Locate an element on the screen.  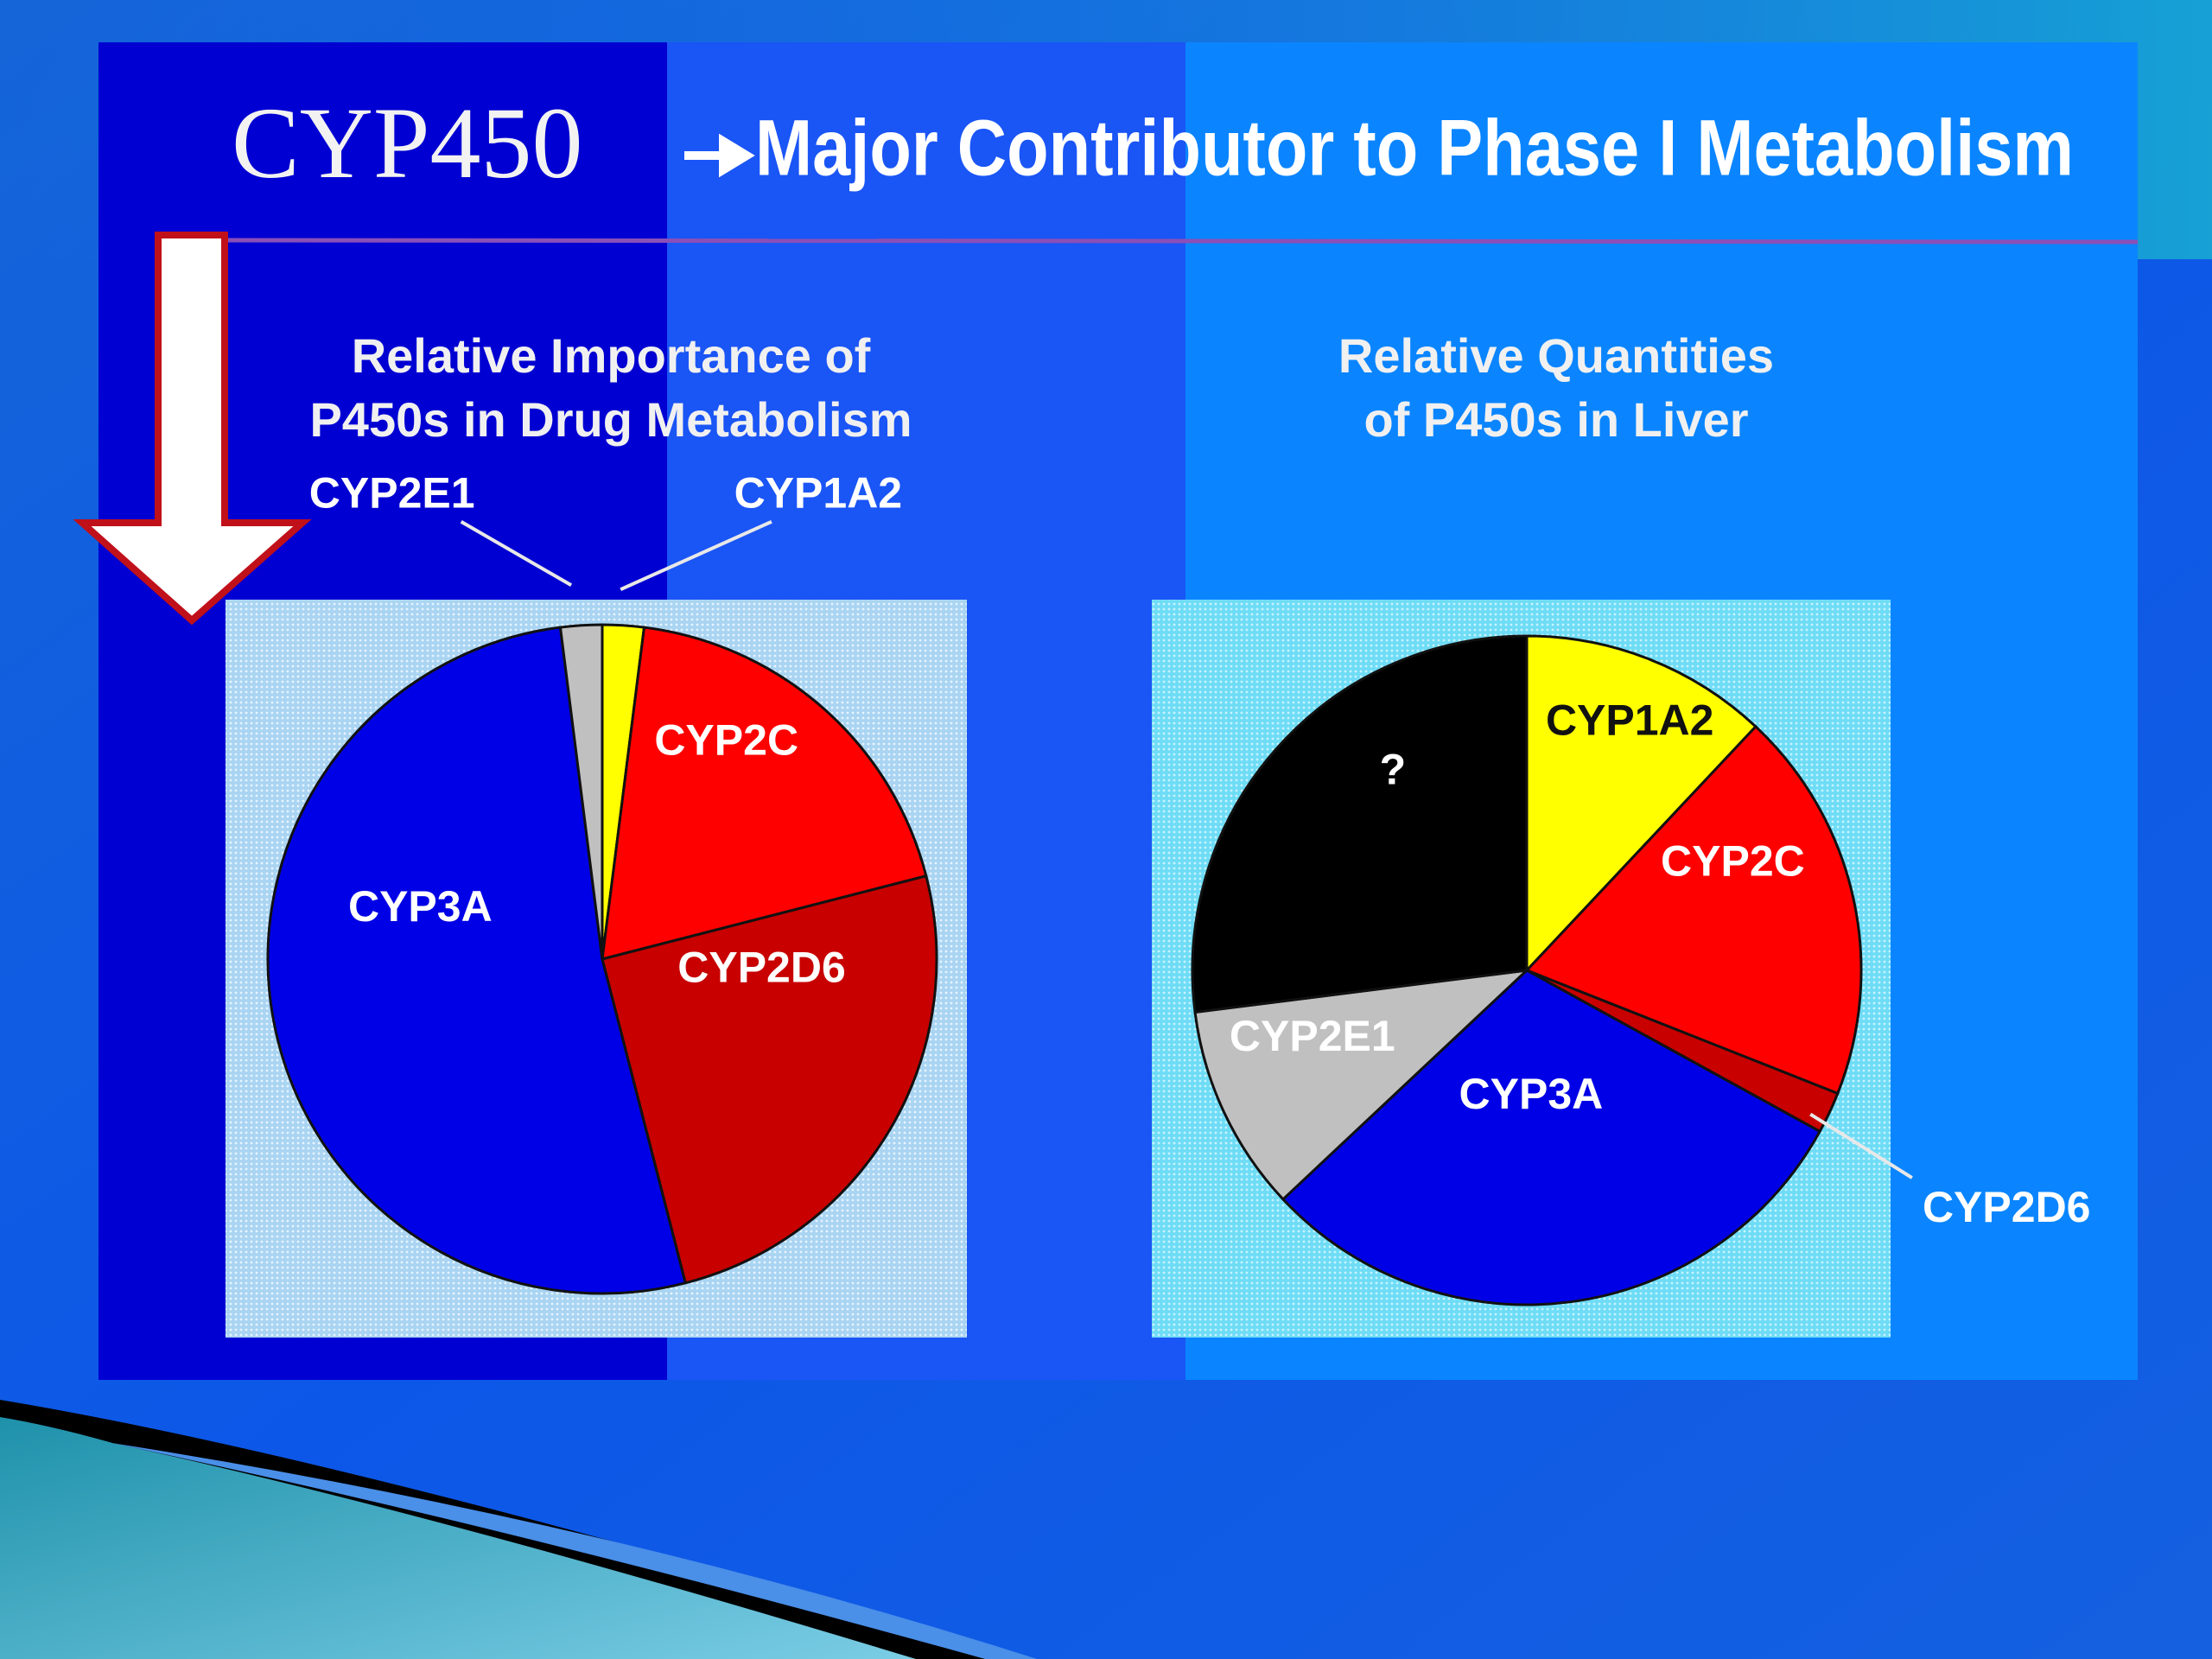
chart-title: Relative Quantities is located at coordinates (1556, 355).